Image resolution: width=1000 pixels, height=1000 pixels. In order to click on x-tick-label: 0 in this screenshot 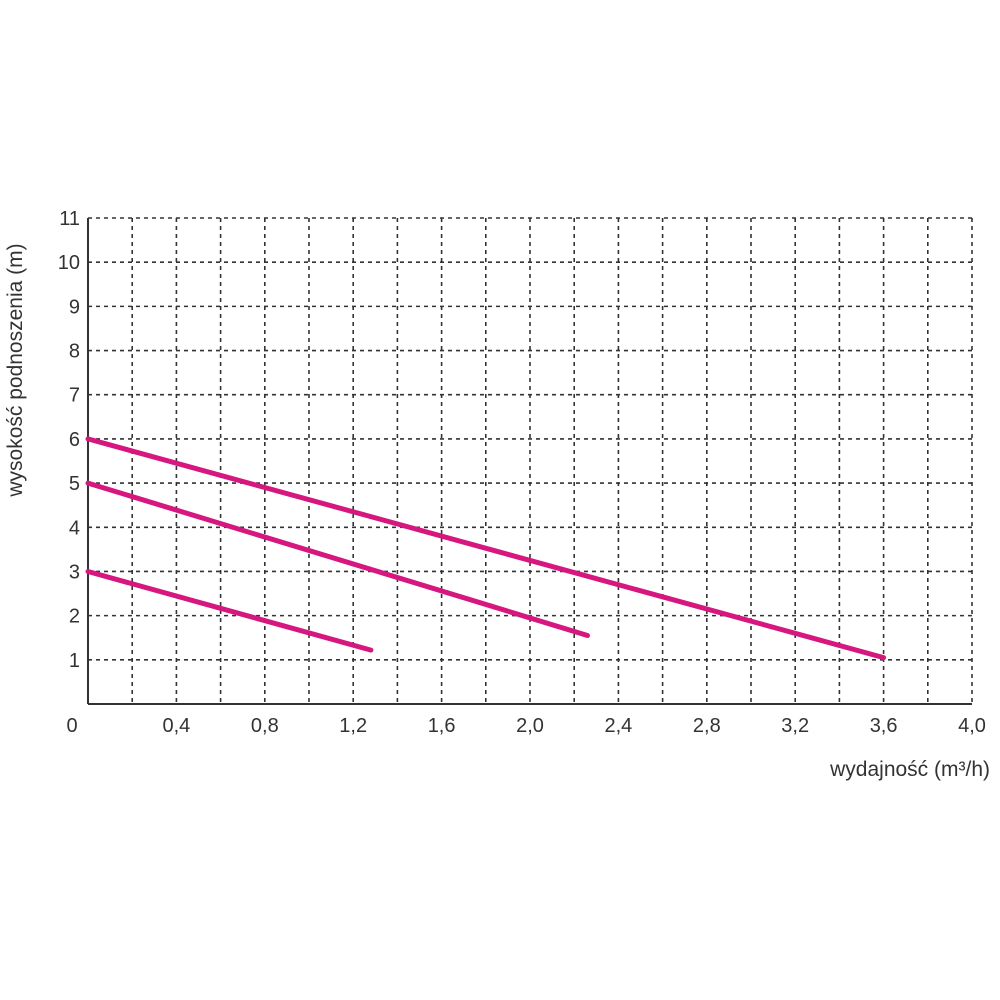, I will do `click(71, 726)`.